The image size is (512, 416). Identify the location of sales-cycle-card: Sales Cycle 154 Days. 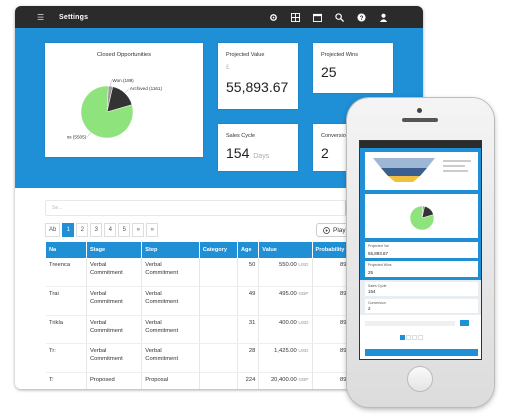
(258, 147).